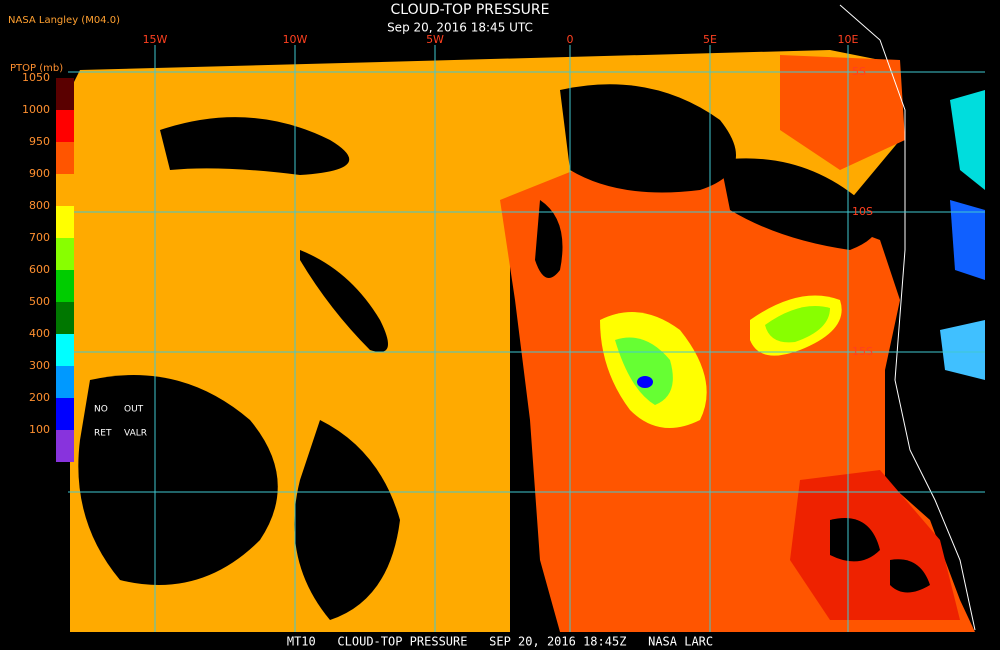 This screenshot has height=650, width=1000. What do you see at coordinates (862, 211) in the screenshot?
I see `latitude-label: 10S` at bounding box center [862, 211].